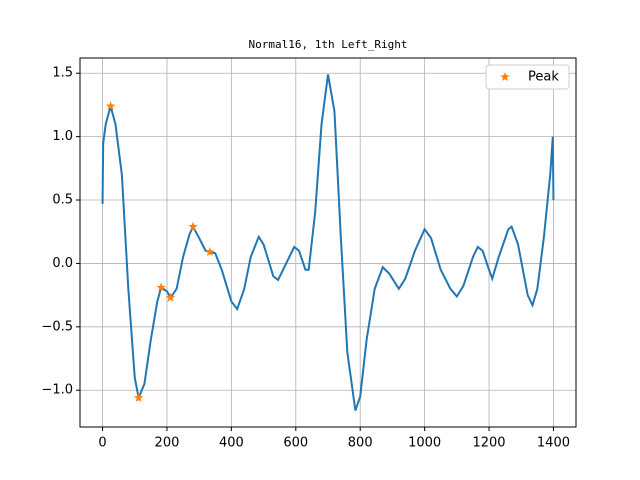 The width and height of the screenshot is (640, 480). I want to click on x-tick-label: 1000, so click(424, 443).